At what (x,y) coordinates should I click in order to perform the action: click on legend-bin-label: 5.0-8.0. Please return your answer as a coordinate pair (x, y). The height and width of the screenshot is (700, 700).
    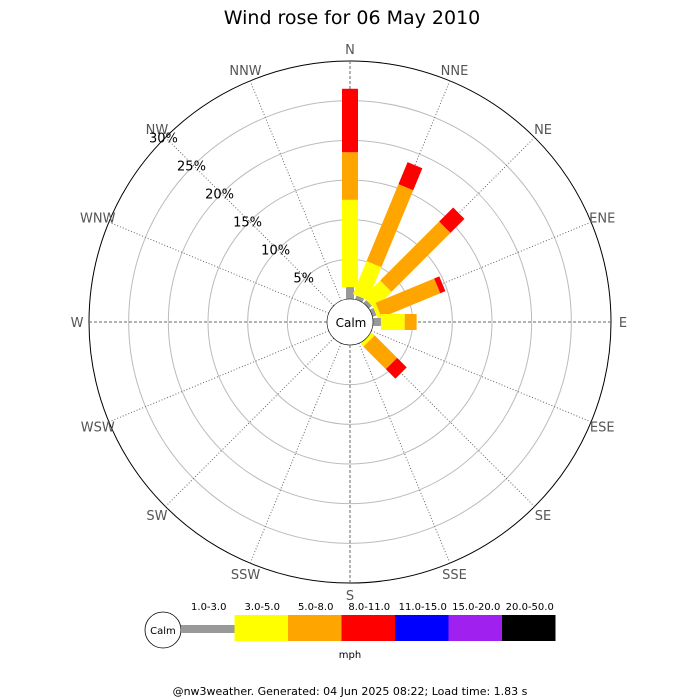
    Looking at the image, I should click on (315, 607).